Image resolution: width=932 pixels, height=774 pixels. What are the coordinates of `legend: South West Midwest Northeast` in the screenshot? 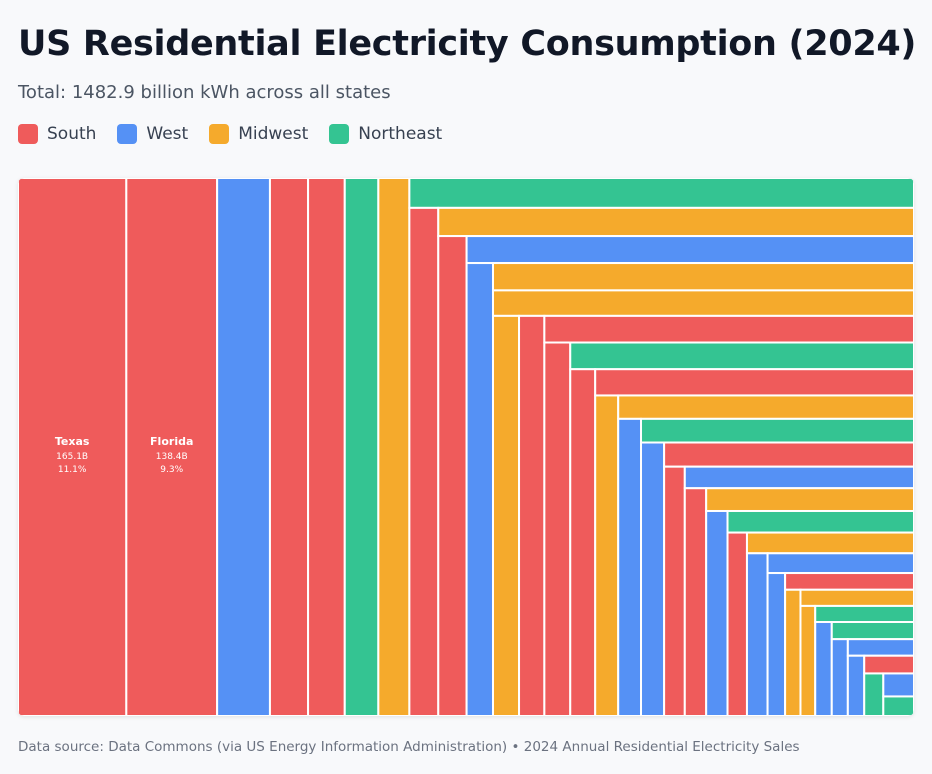 It's located at (240, 134).